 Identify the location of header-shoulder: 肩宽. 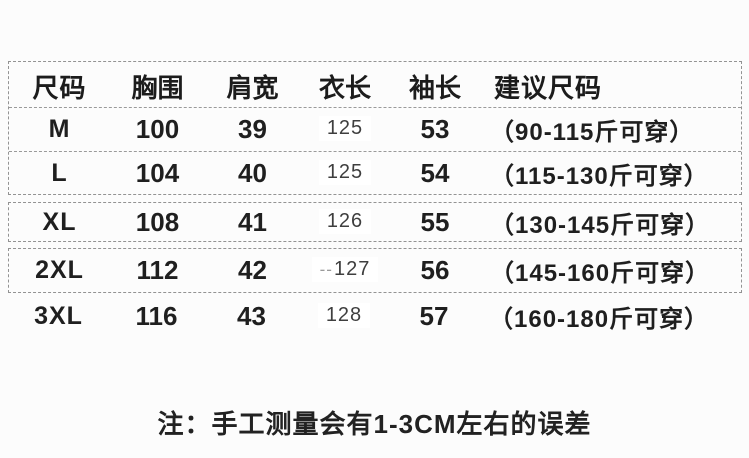
(252, 88).